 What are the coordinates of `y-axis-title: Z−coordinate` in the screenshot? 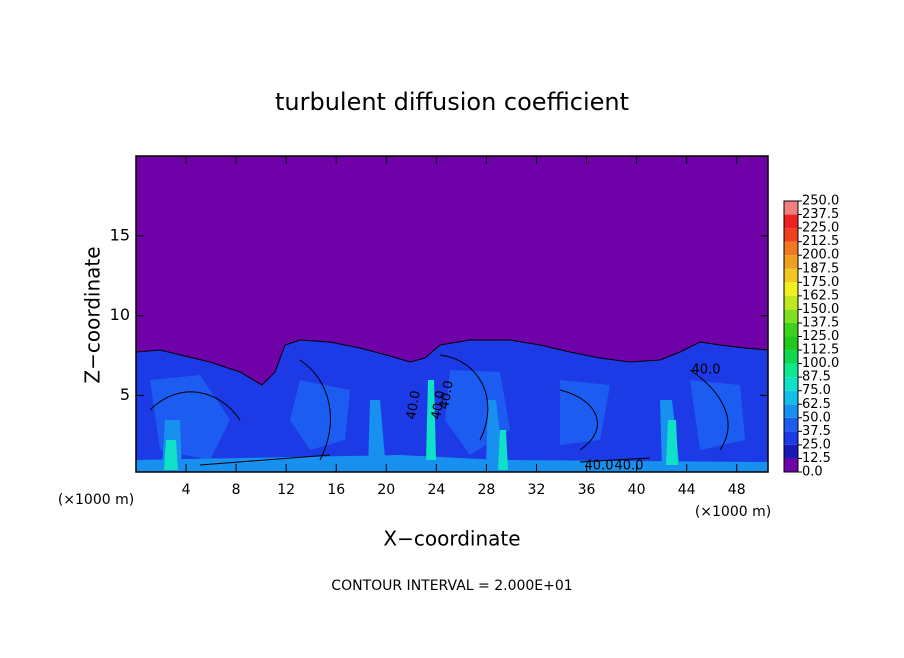 It's located at (93, 314).